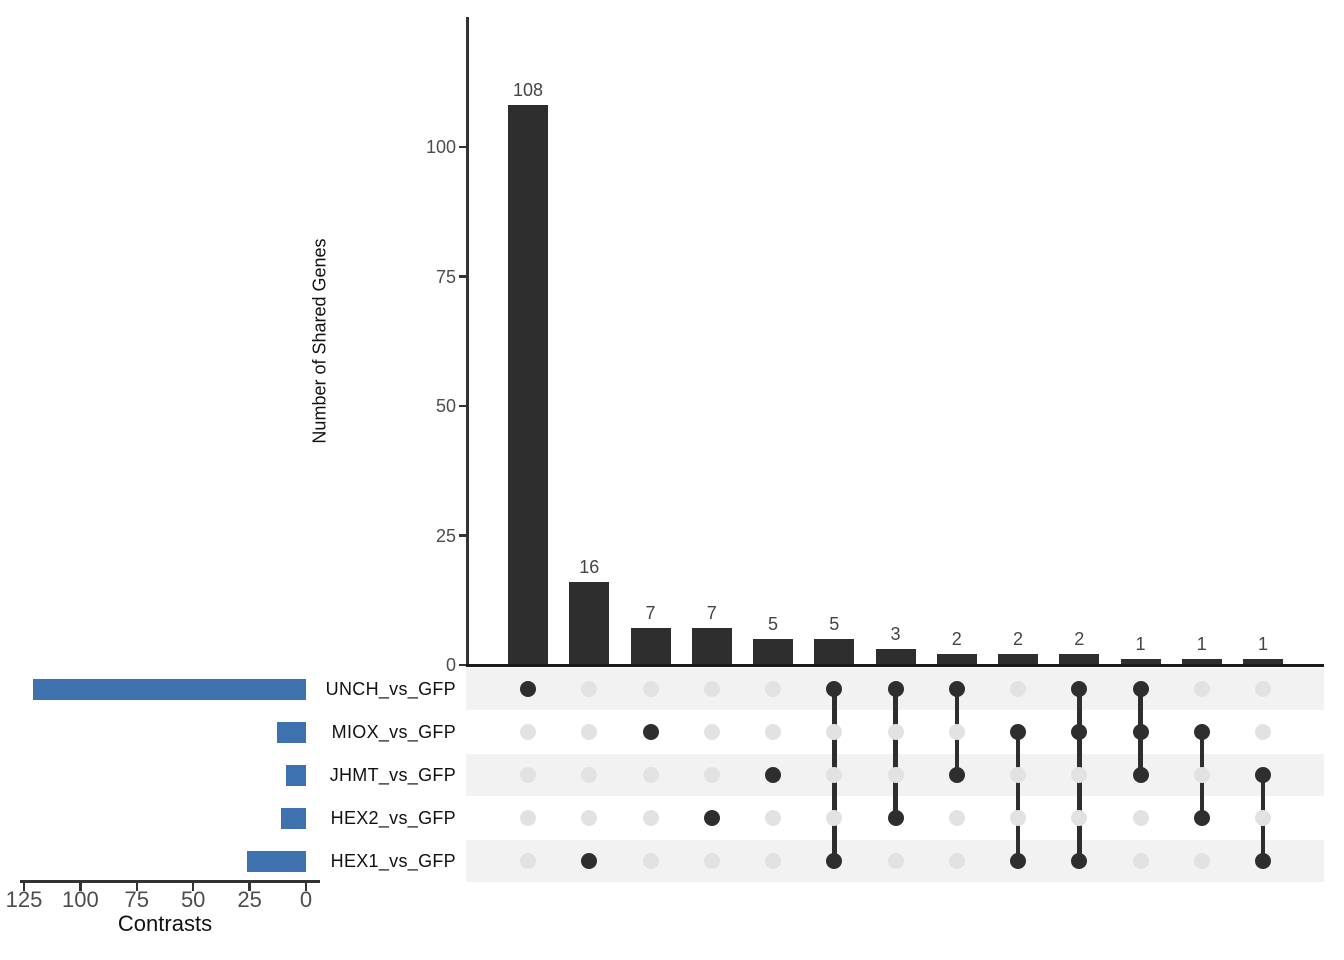 Image resolution: width=1344 pixels, height=960 pixels. What do you see at coordinates (1262, 644) in the screenshot?
I see `intersection-value-label: 1` at bounding box center [1262, 644].